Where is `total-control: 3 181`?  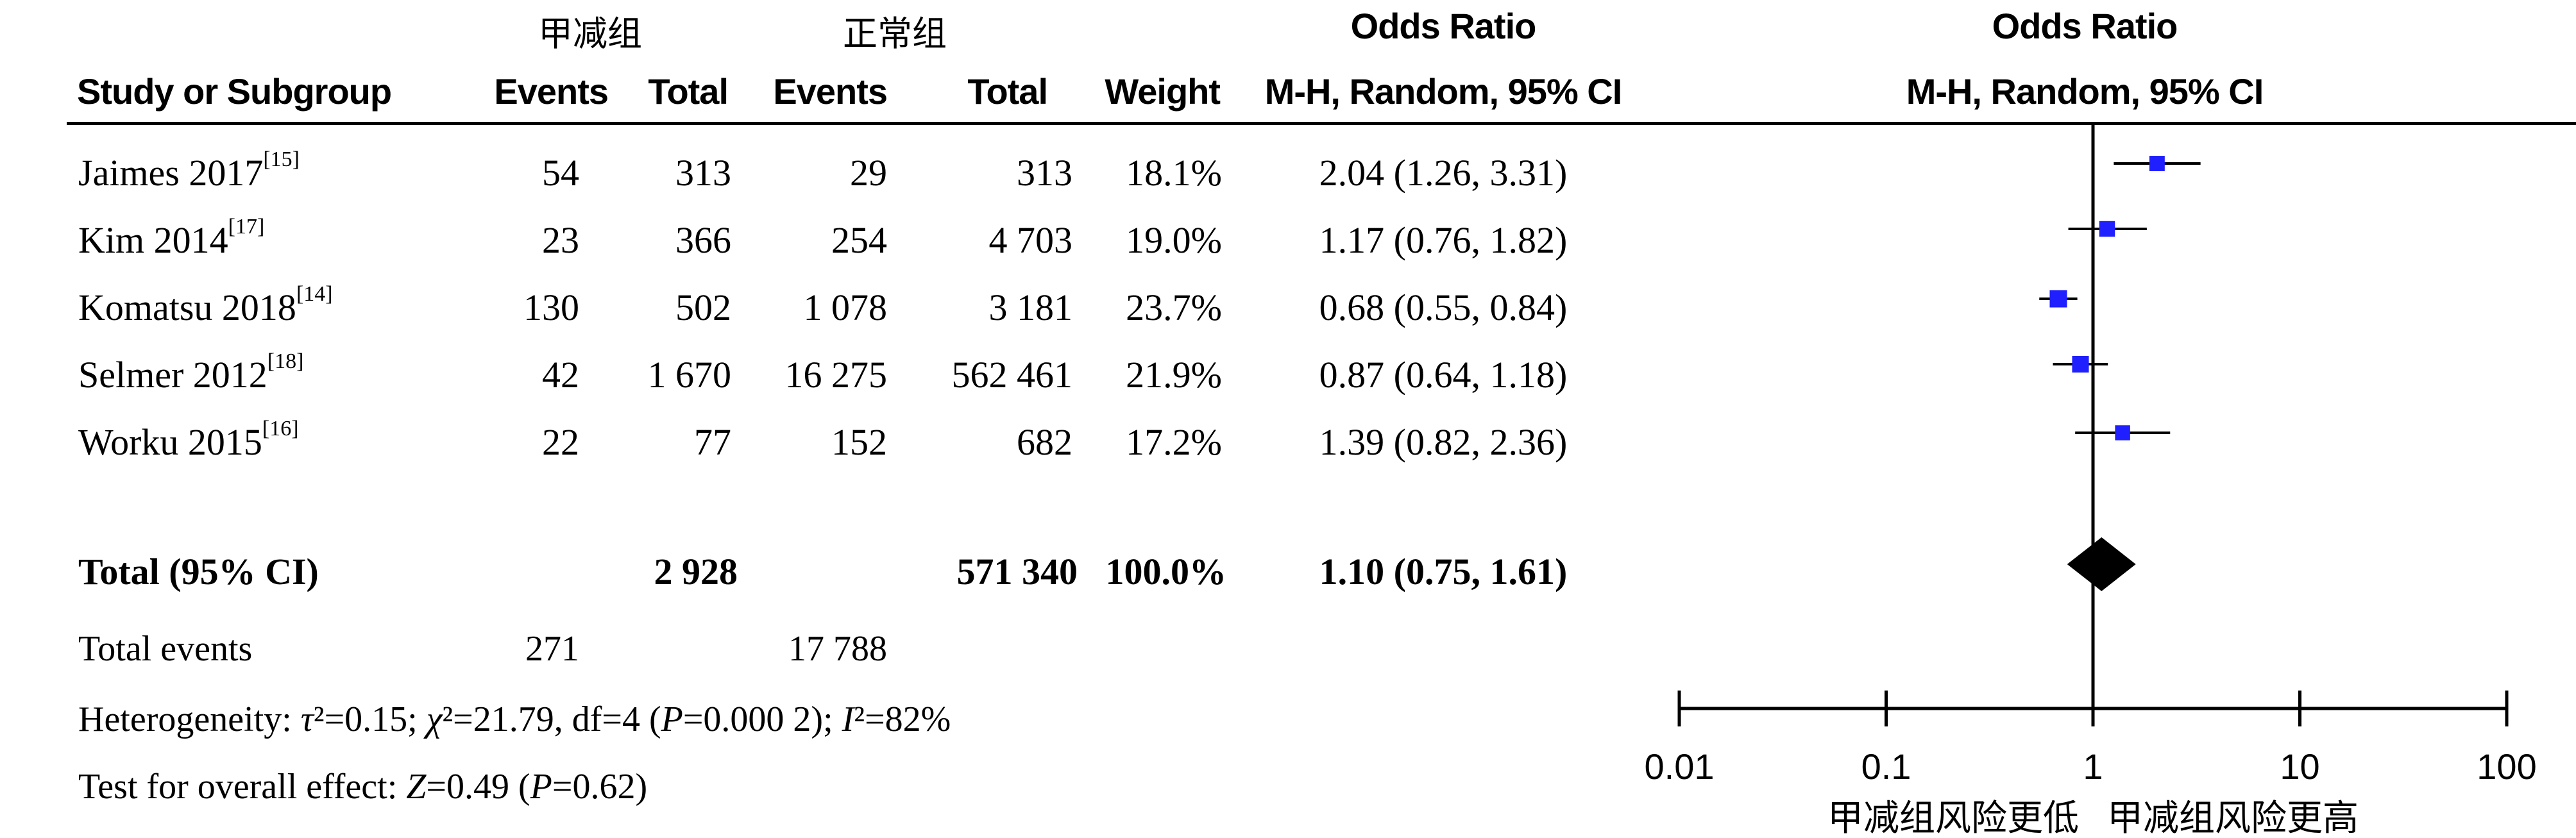
total-control: 3 181 is located at coordinates (1030, 307).